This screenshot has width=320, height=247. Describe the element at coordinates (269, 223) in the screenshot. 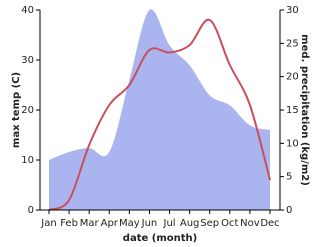

I see `x-tick-label: Dec` at that location.